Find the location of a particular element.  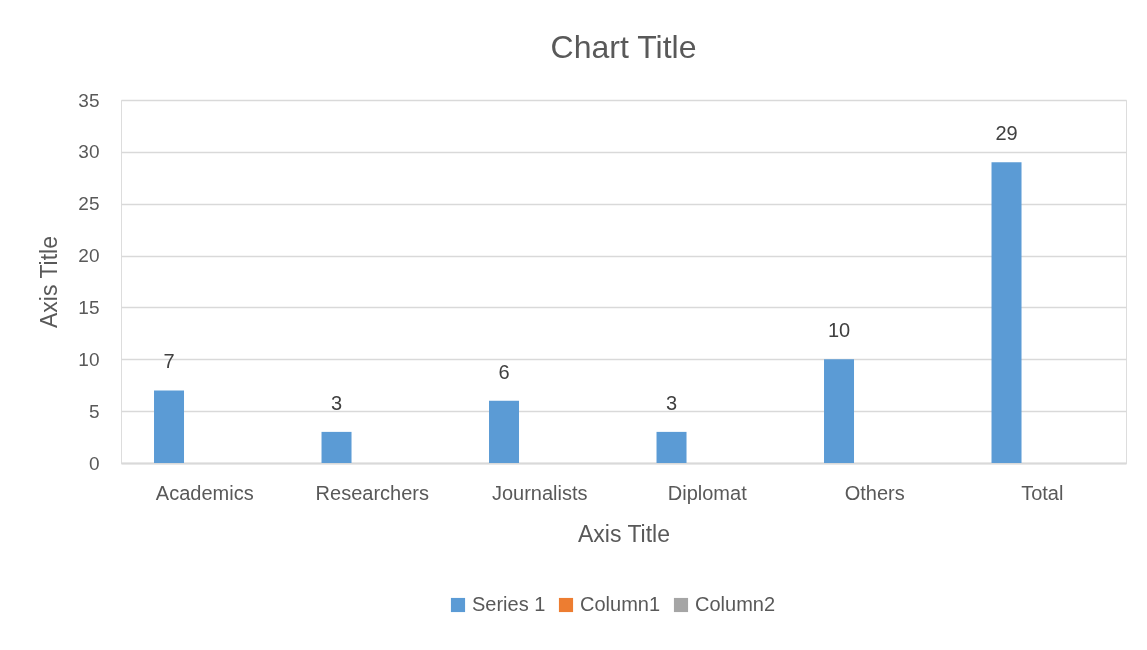

y-tick-label: 5 is located at coordinates (94, 411).